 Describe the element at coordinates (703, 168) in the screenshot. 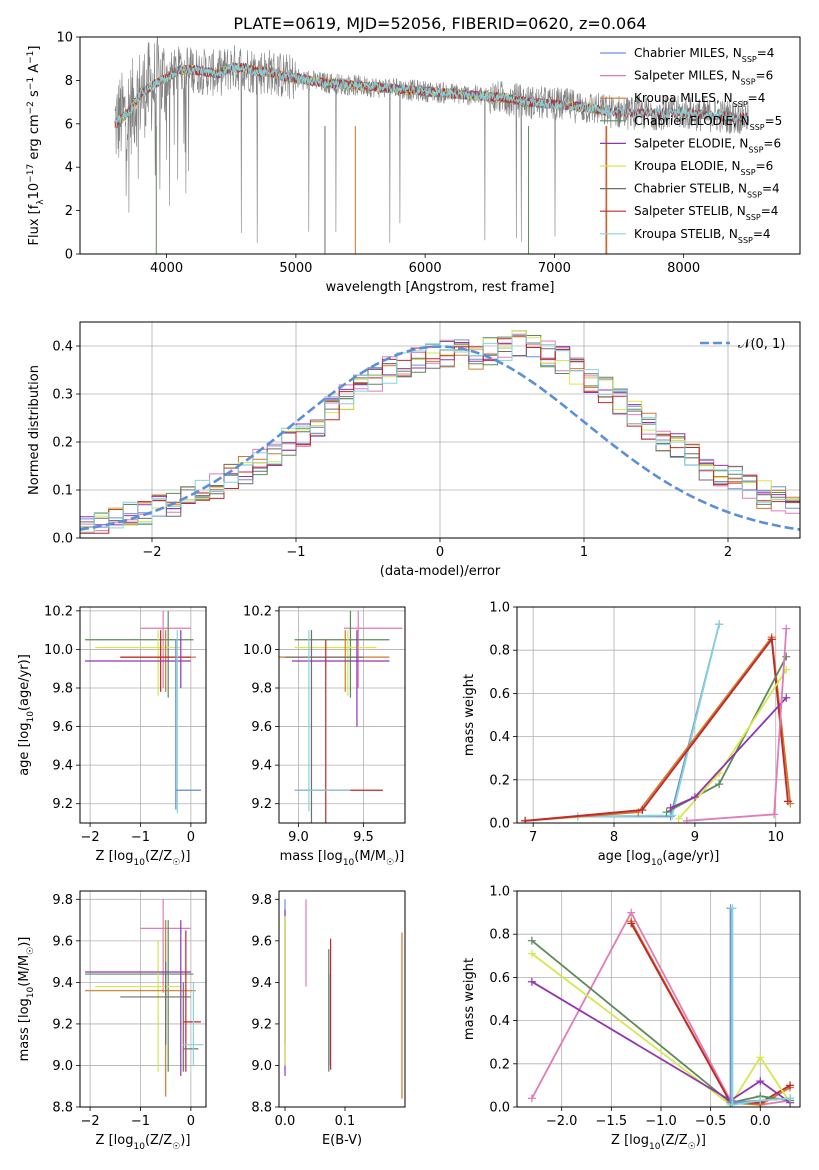

I see `legend-entry: Kroupa ELODIE, NSSP=6` at that location.